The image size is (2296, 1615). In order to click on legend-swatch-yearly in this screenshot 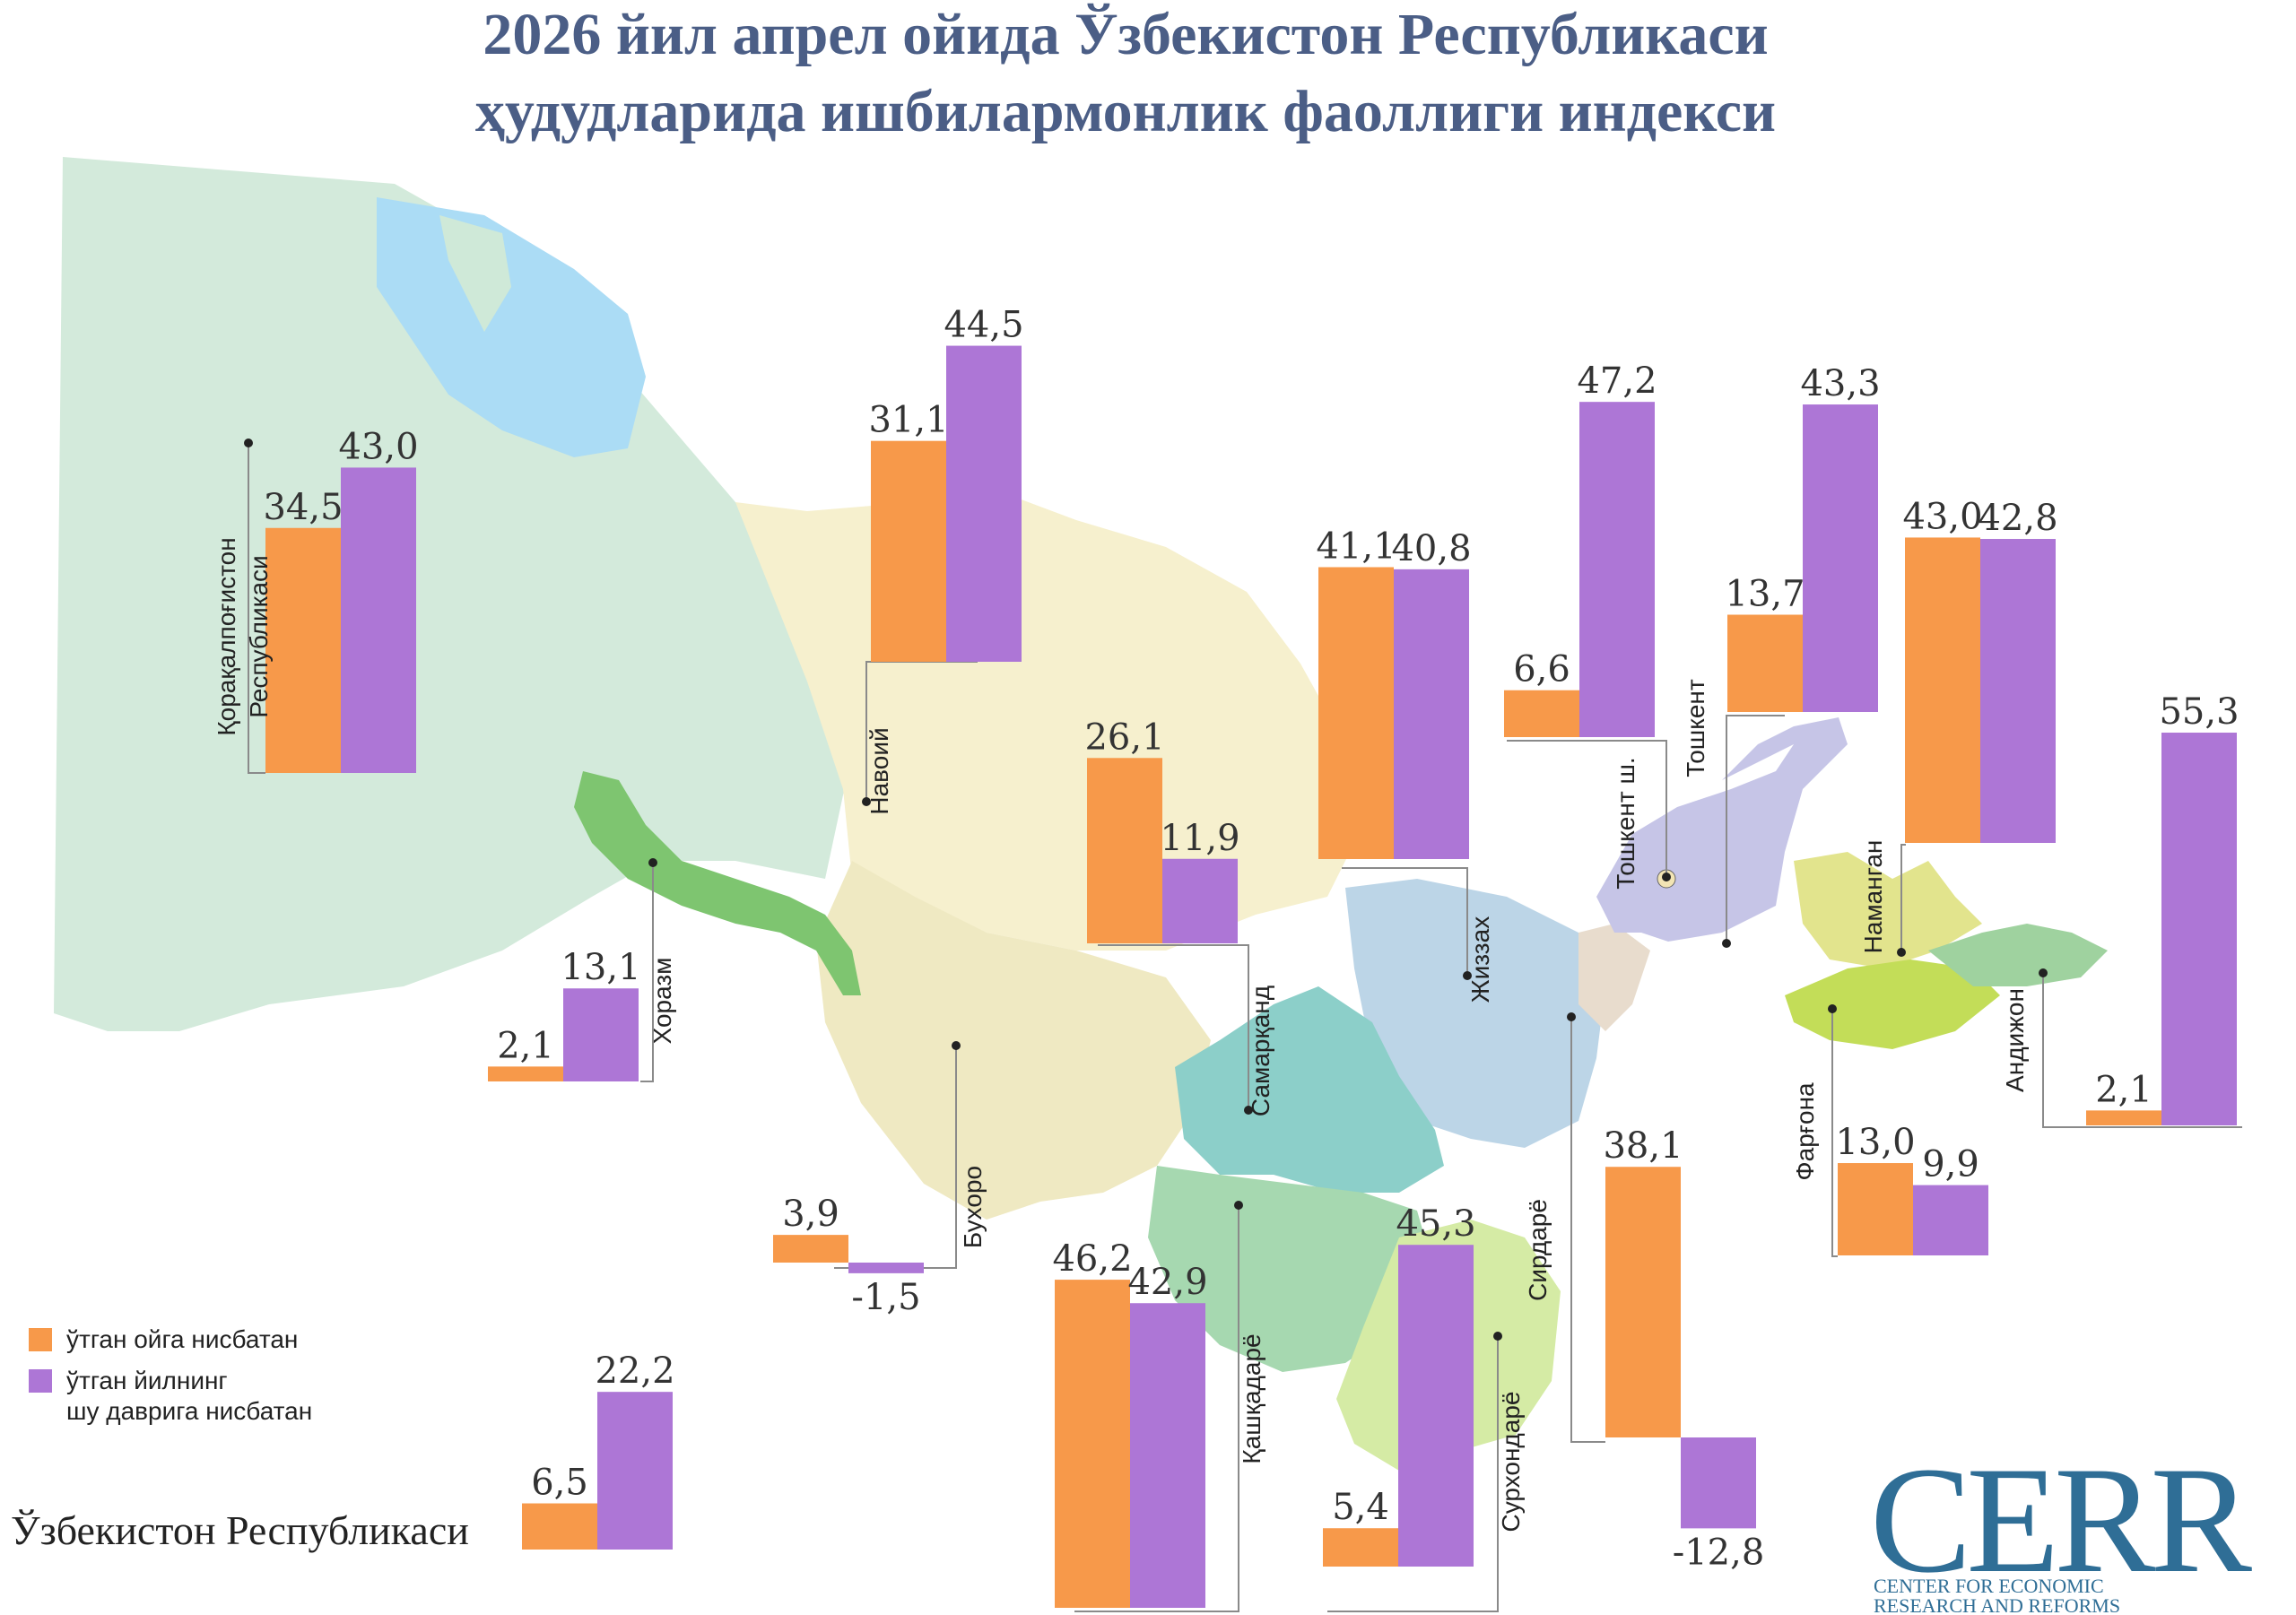, I will do `click(40, 1381)`.